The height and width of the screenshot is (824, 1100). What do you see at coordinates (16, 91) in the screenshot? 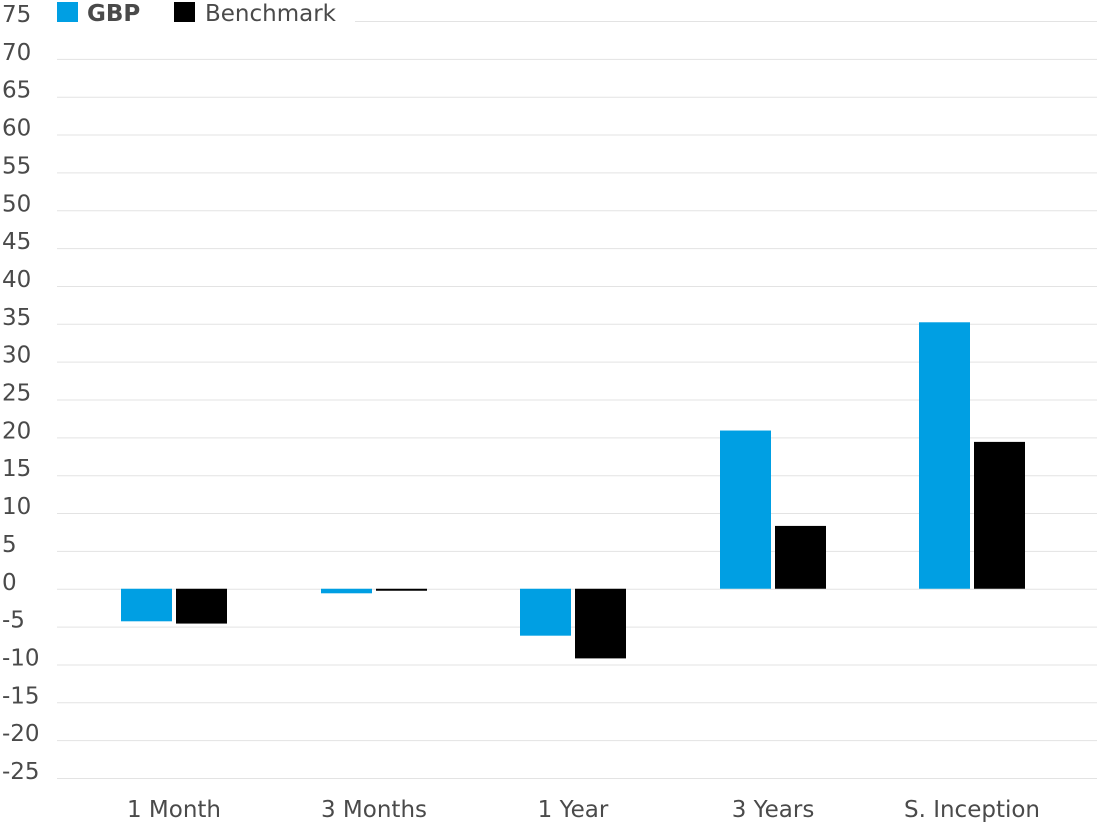
I see `y-tick-label: 65` at bounding box center [16, 91].